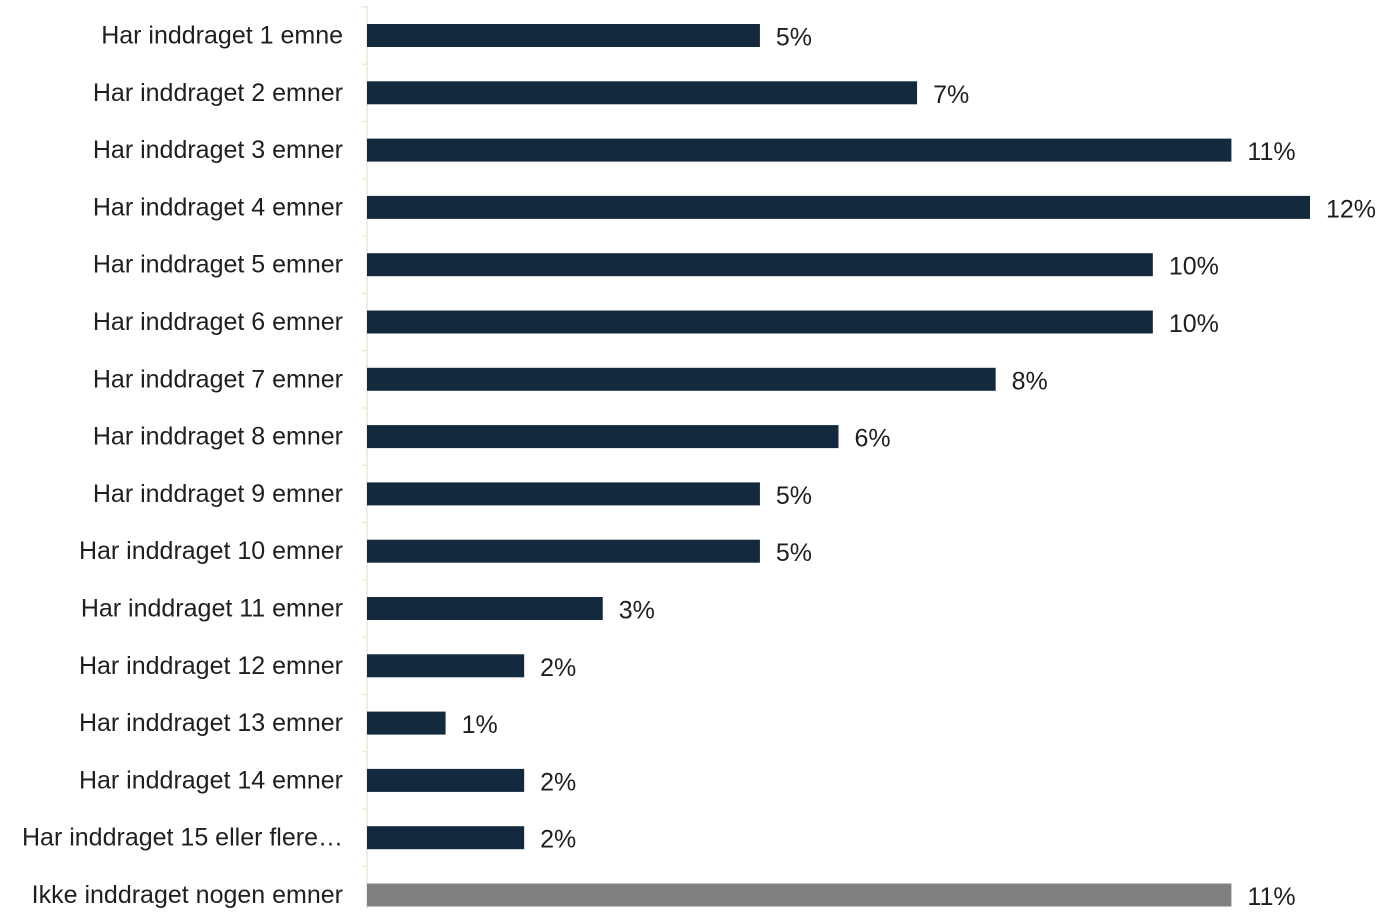 This screenshot has width=1381, height=914. What do you see at coordinates (187, 895) in the screenshot?
I see `category-label: Ikke inddraget nogen emner` at bounding box center [187, 895].